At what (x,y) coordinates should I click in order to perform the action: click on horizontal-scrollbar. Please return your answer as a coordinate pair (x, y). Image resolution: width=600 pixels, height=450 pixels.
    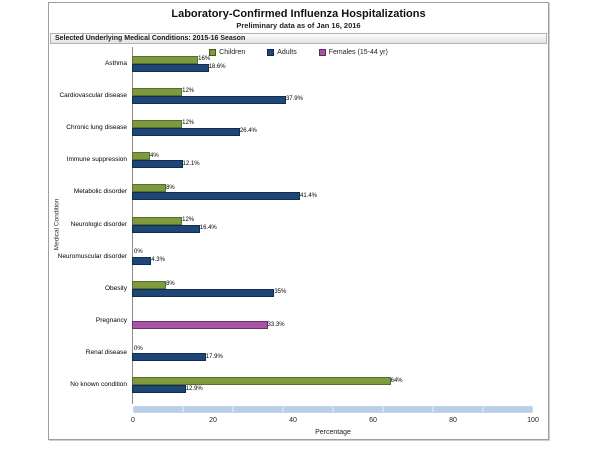
    Looking at the image, I should click on (333, 409).